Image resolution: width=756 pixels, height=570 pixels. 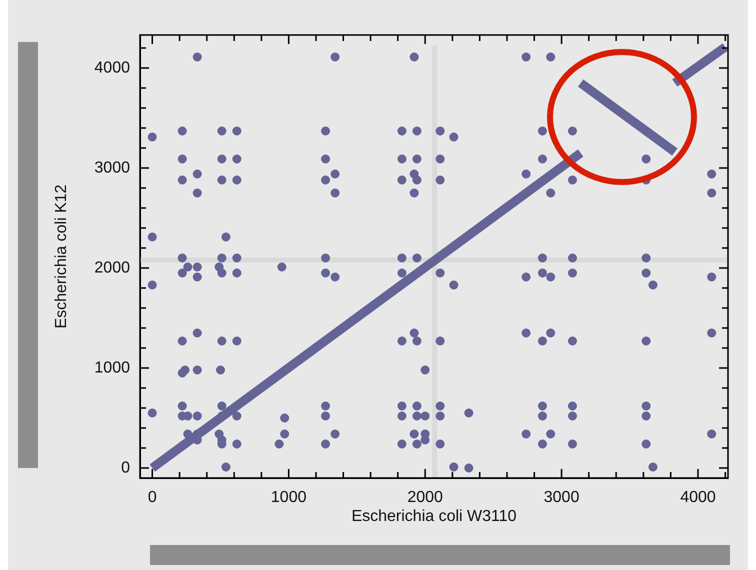 What do you see at coordinates (288, 497) in the screenshot?
I see `x-tick-label: 1000` at bounding box center [288, 497].